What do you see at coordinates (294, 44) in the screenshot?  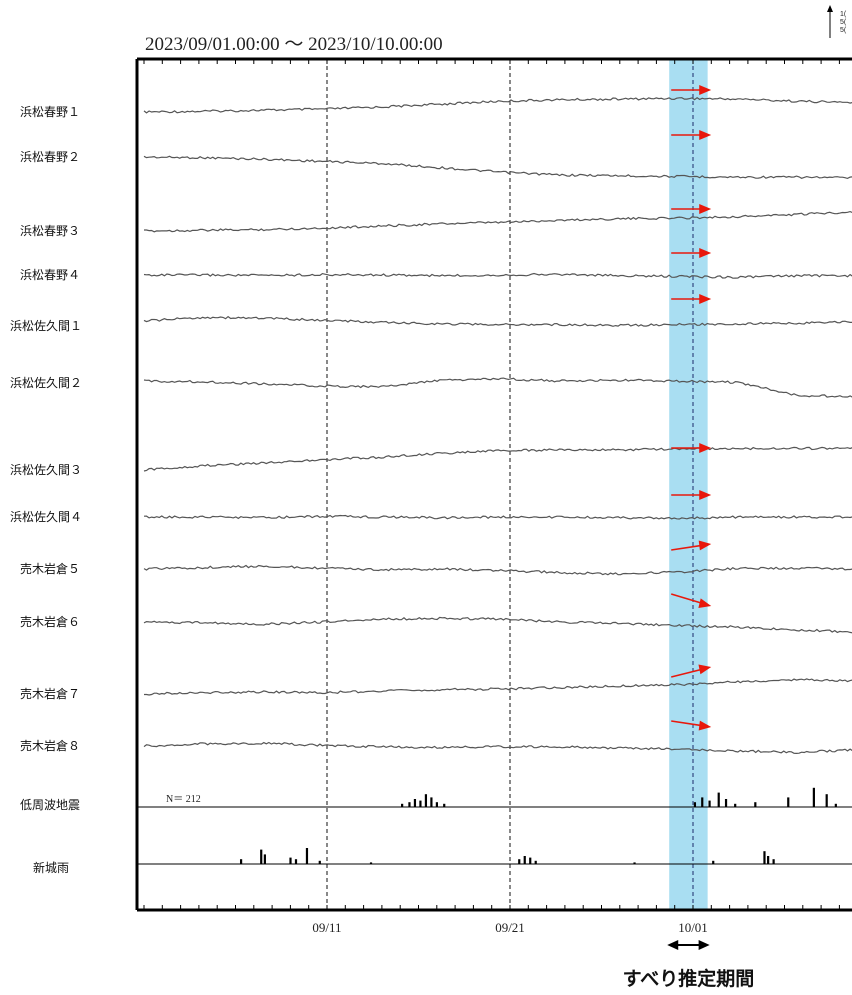 I see `date-range-title: 2023/09/01.00:00 ～ 2023/10/10.00:00` at bounding box center [294, 44].